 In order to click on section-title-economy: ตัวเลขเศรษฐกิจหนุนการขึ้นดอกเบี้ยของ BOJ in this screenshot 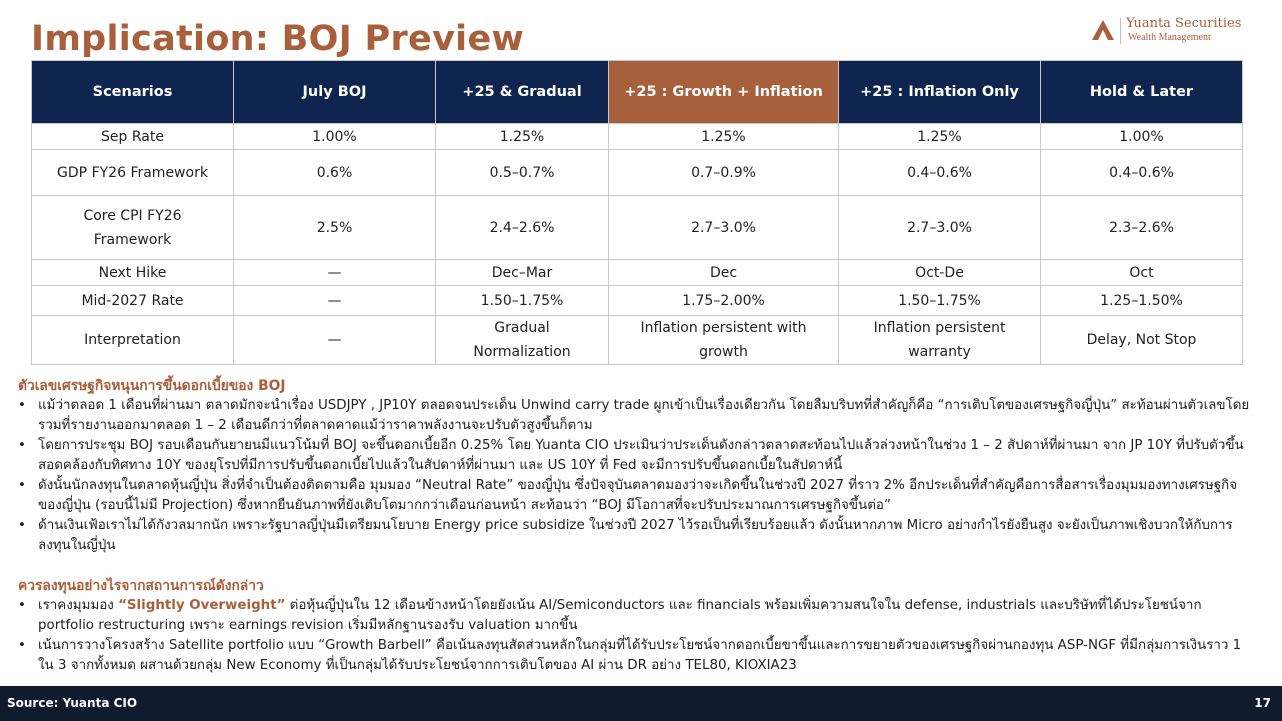, I will do `click(152, 386)`.